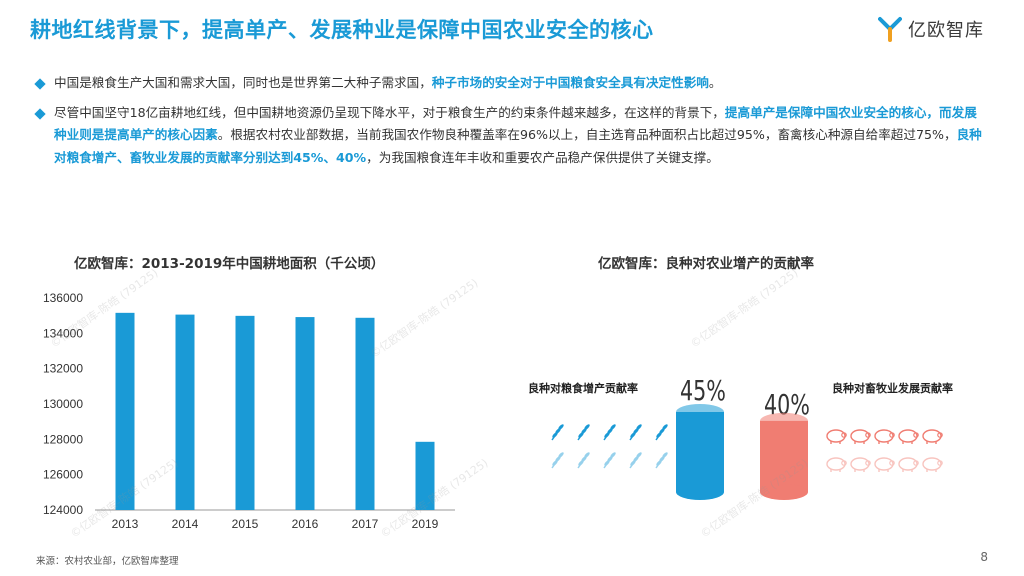 Image resolution: width=1024 pixels, height=576 pixels. I want to click on source-note: 来源：农村农业部，亿欧智库整理, so click(107, 561).